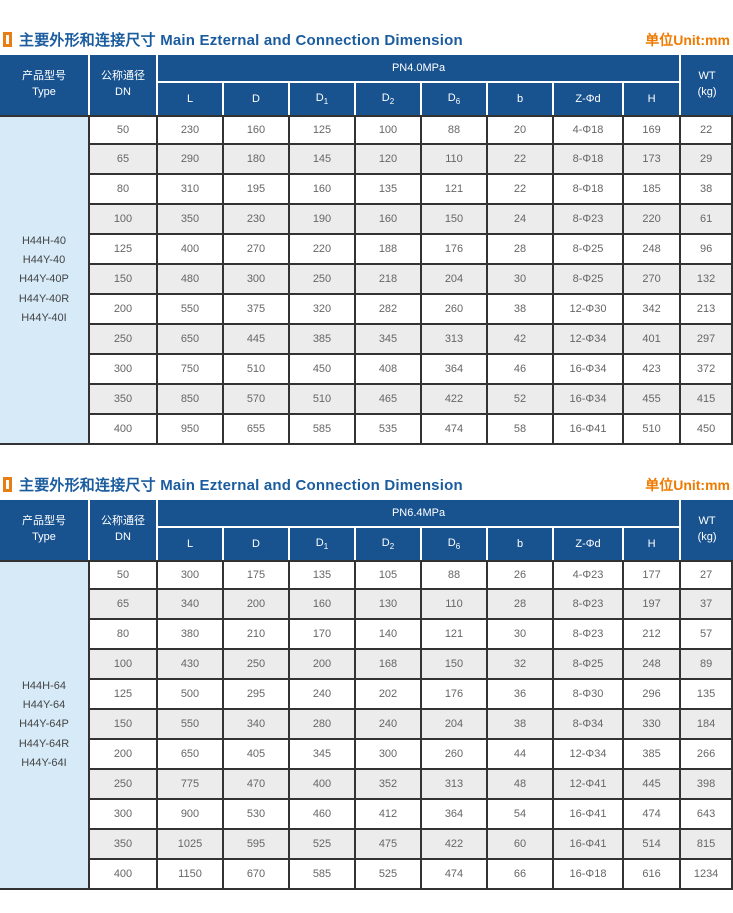 The height and width of the screenshot is (913, 733). I want to click on dim-value: 58, so click(521, 430).